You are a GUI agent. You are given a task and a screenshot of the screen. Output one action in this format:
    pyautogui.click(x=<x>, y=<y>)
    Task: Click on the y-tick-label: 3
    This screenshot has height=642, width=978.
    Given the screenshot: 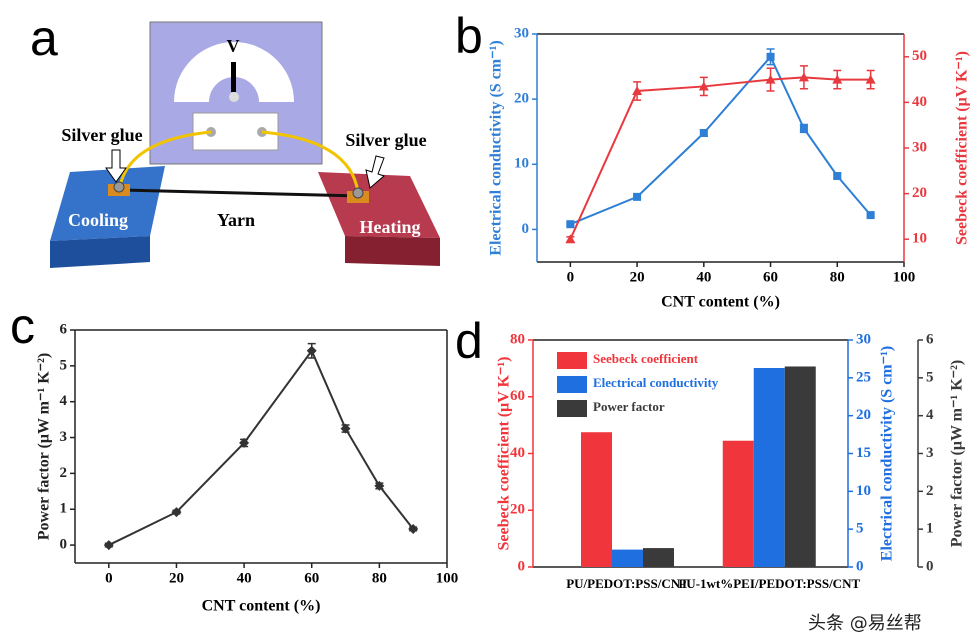 What is the action you would take?
    pyautogui.click(x=930, y=453)
    